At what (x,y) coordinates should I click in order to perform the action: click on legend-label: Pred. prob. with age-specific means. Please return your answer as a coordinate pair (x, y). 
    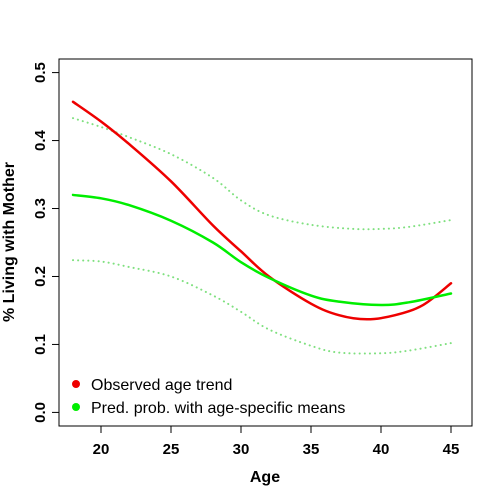
    Looking at the image, I should click on (218, 408).